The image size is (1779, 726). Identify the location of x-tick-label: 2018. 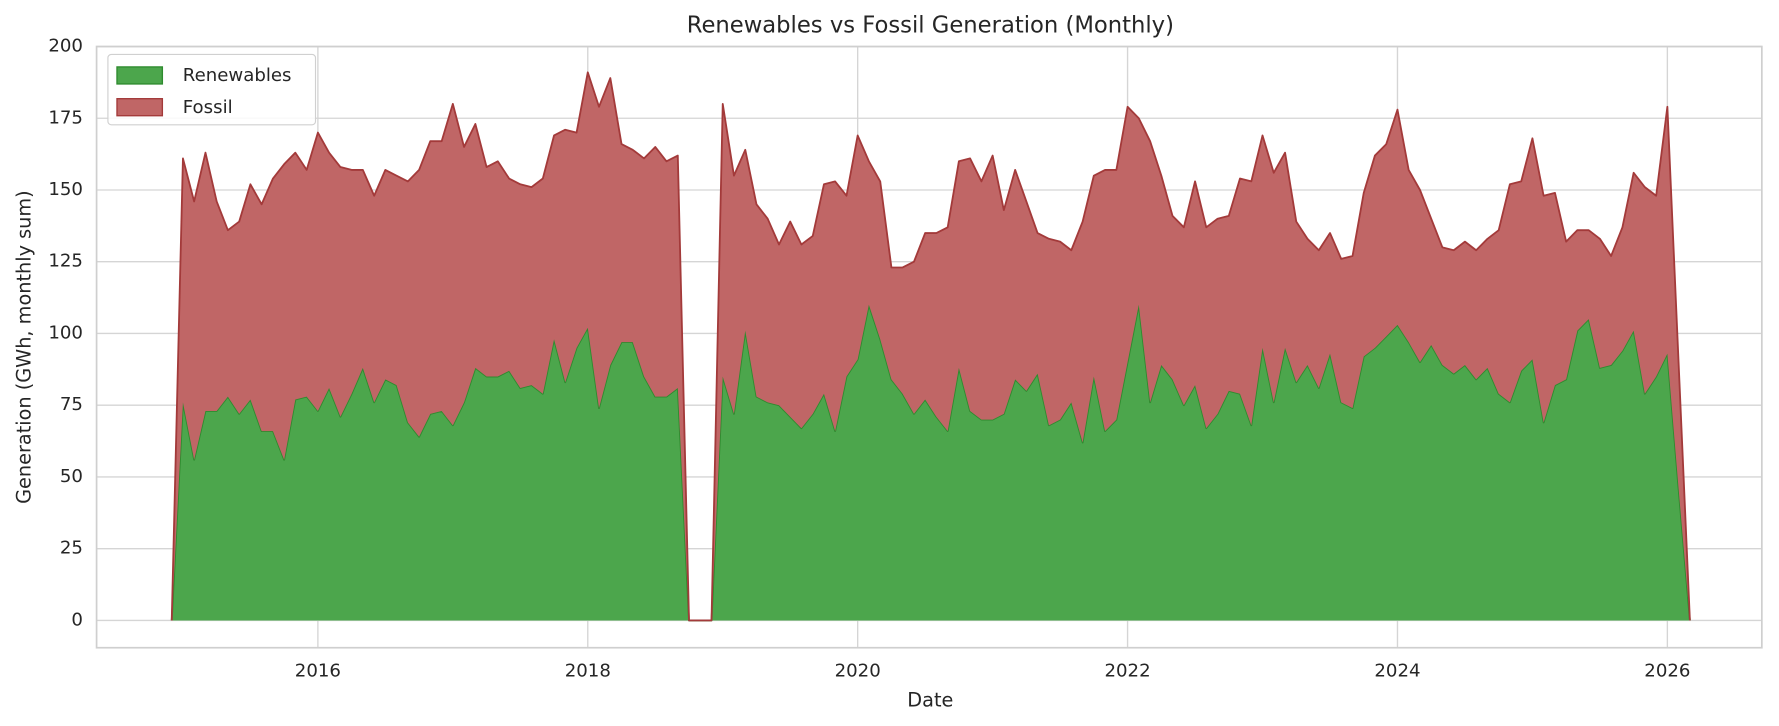
(588, 671).